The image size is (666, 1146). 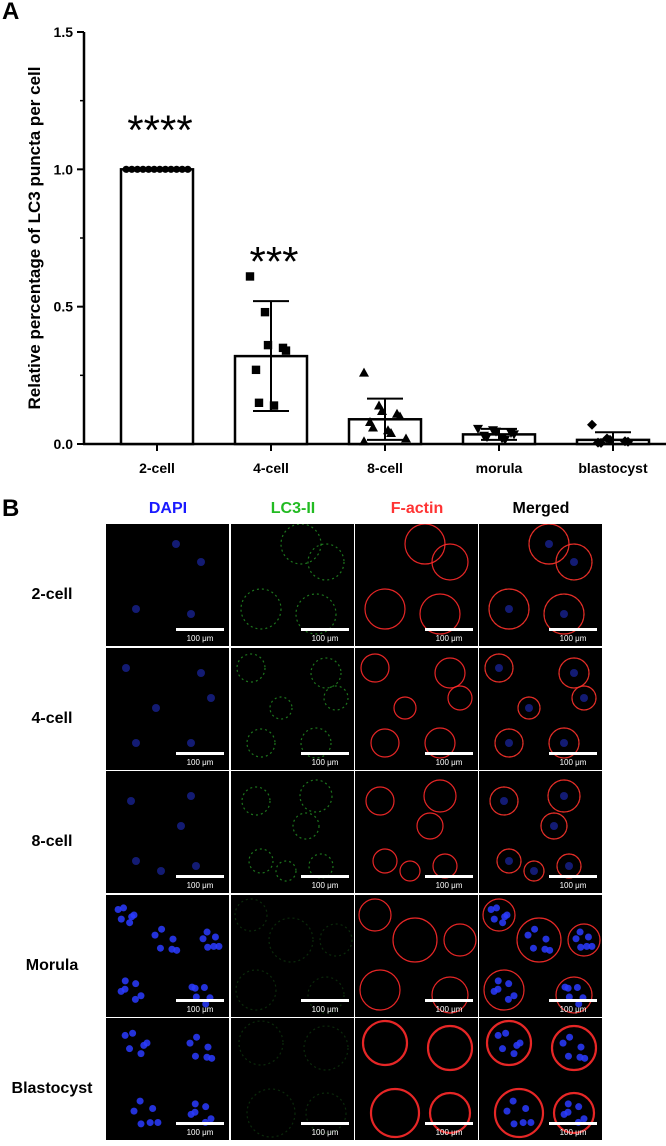 I want to click on x-tick-label: 4-cell, so click(x=271, y=468).